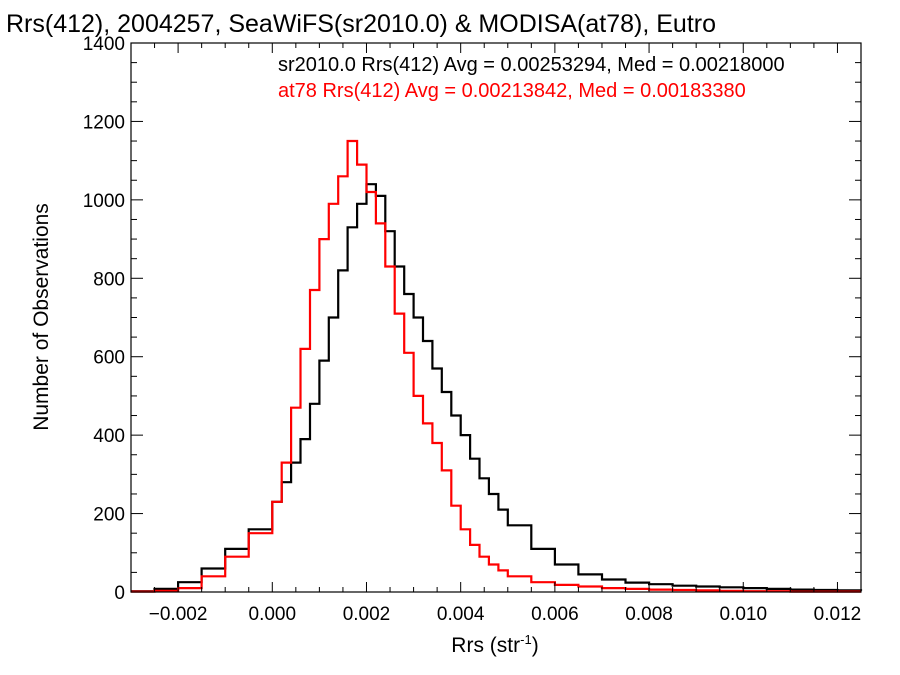  What do you see at coordinates (104, 44) in the screenshot?
I see `y-tick-label: 1400` at bounding box center [104, 44].